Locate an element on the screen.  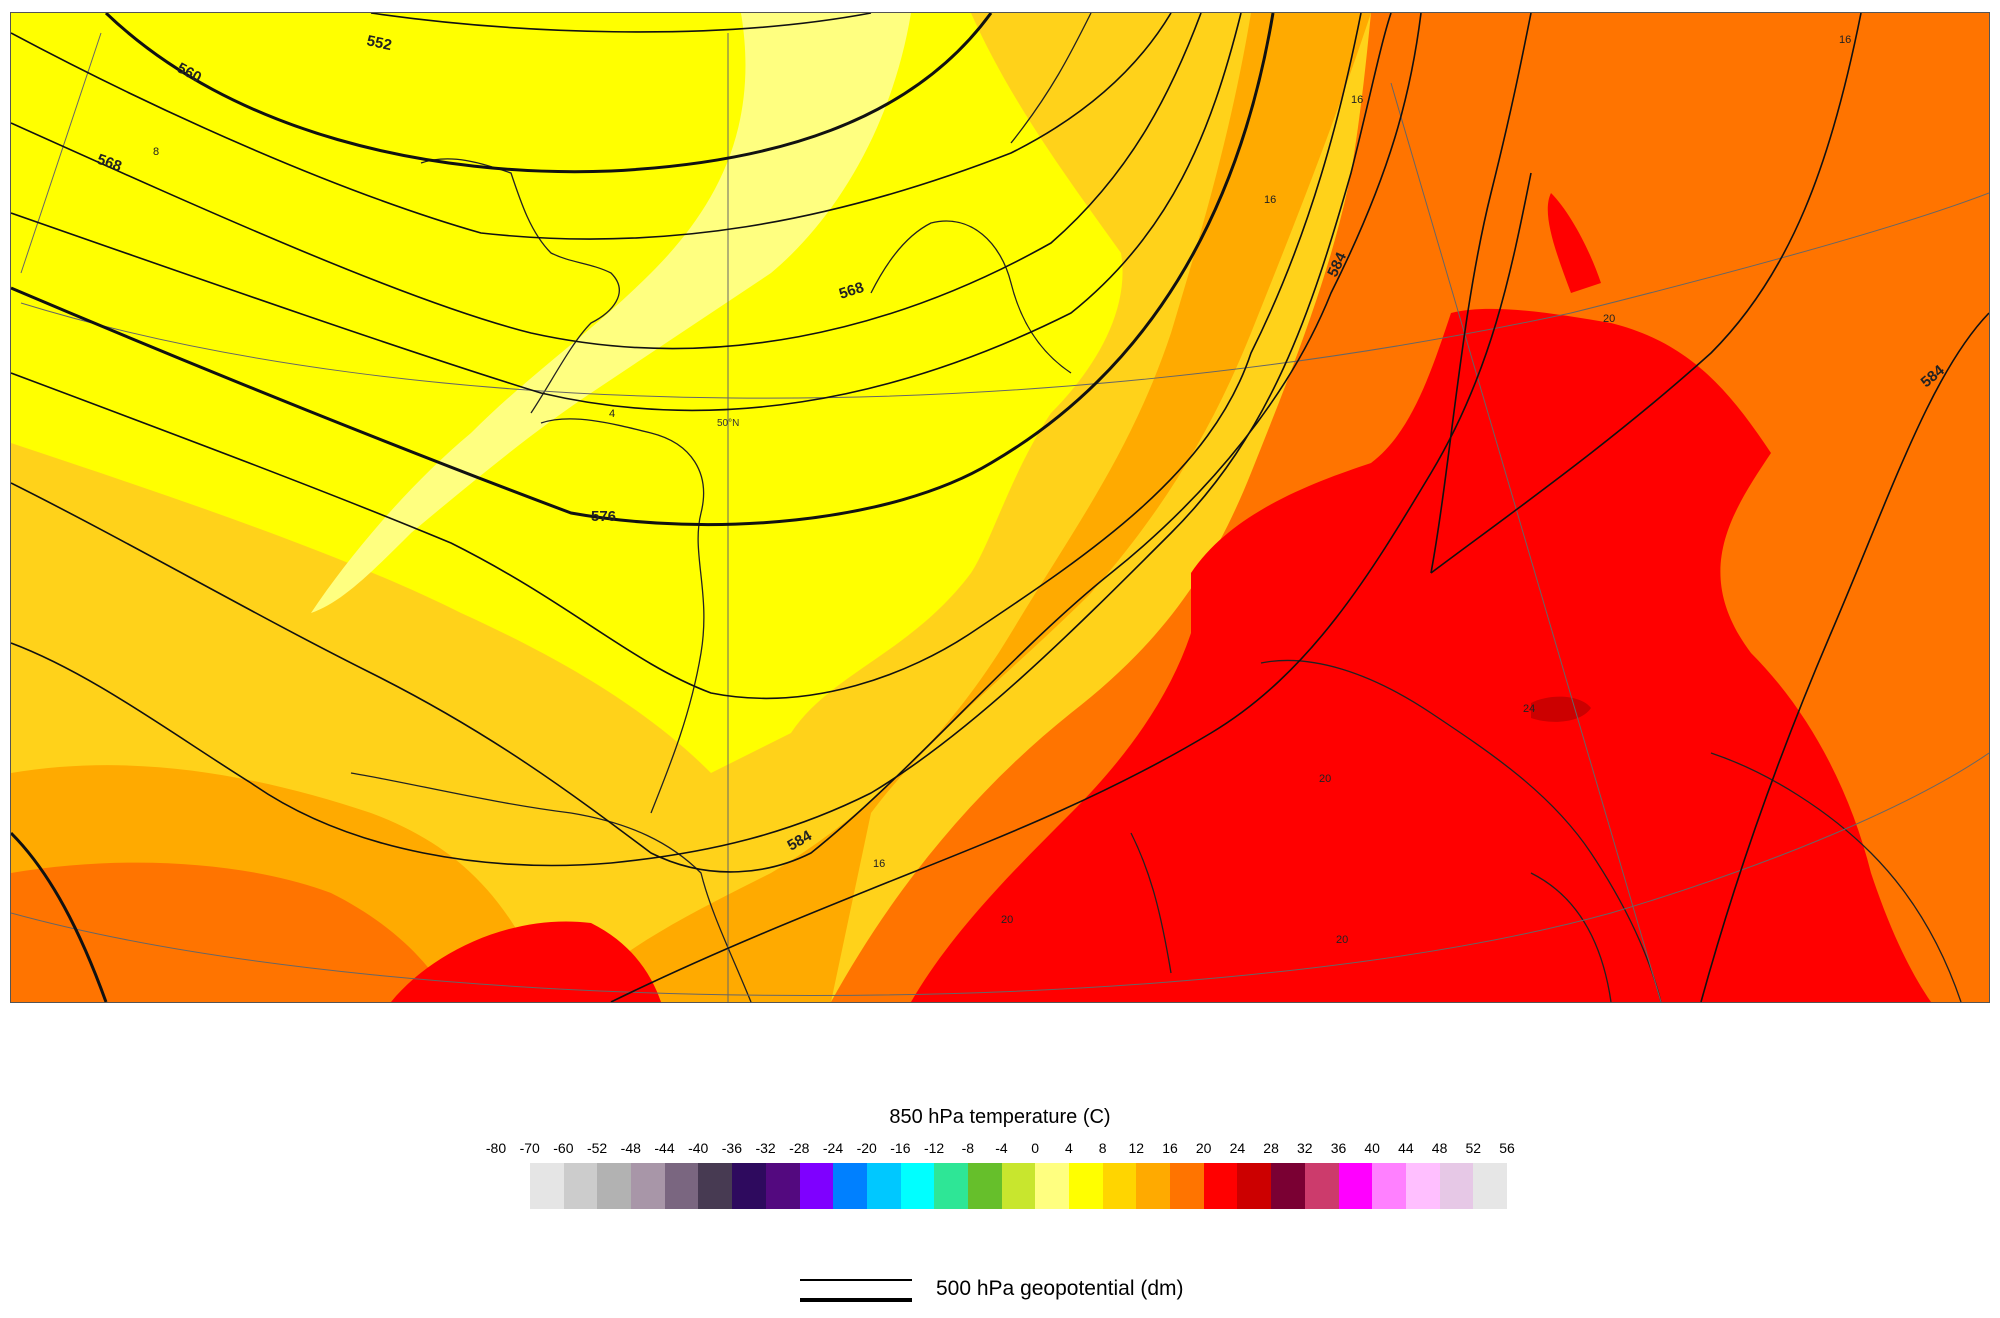
meridian-e is located at coordinates (1526, 542).